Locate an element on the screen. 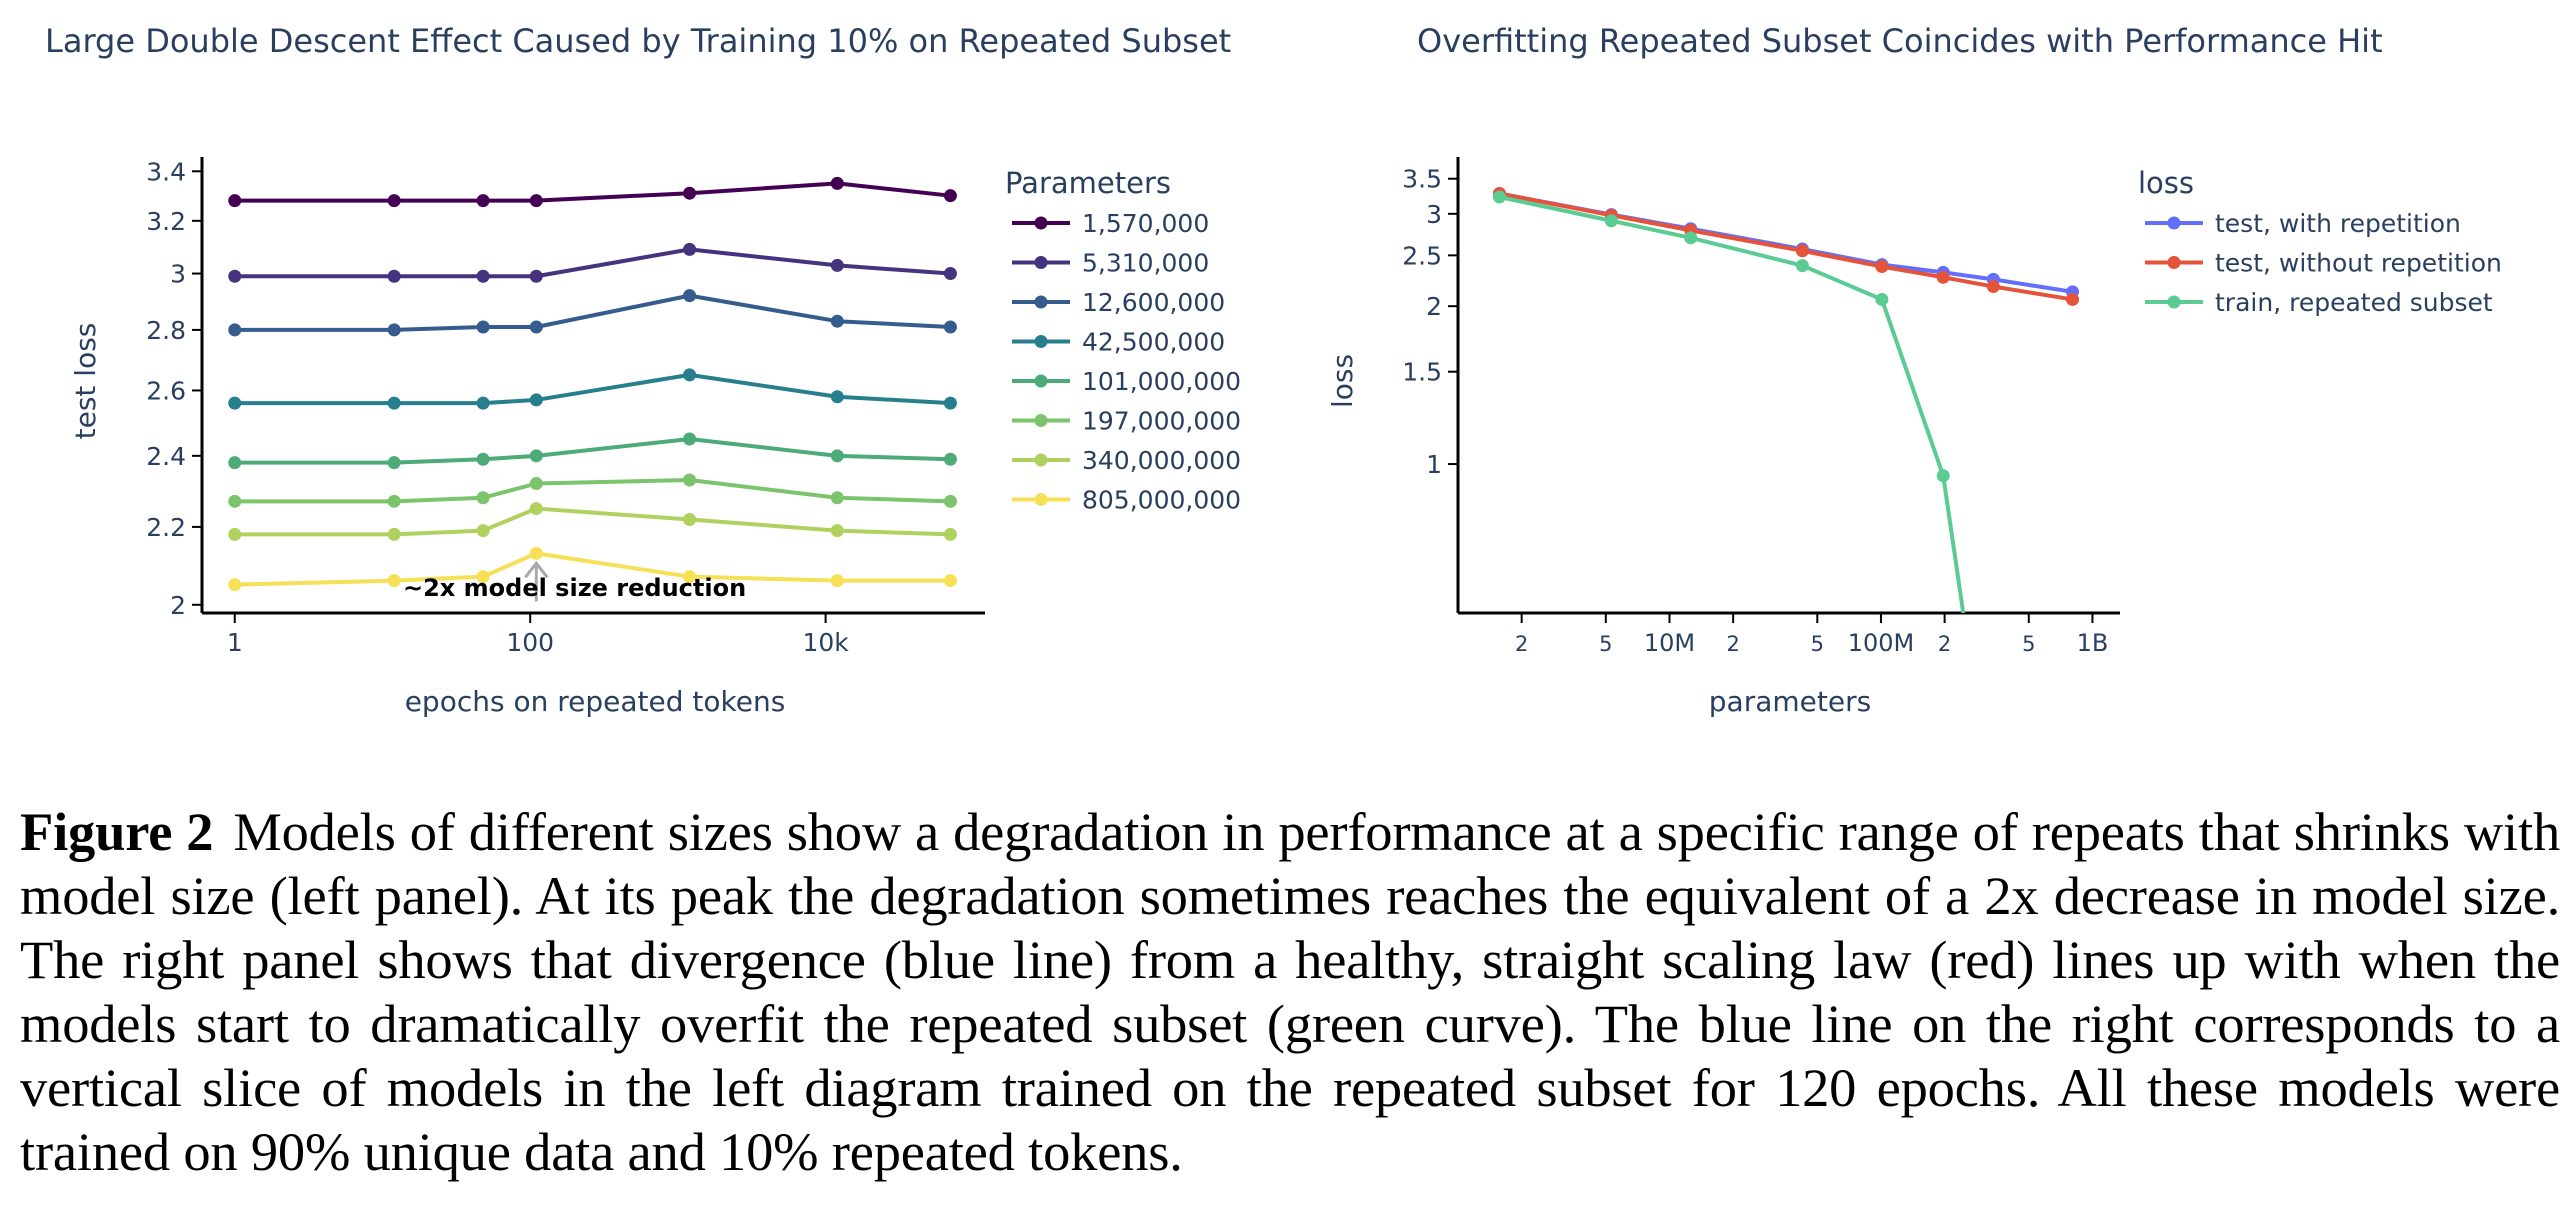 Image resolution: width=2574 pixels, height=1218 pixels. y-tick-label: 2.8 is located at coordinates (166, 330).